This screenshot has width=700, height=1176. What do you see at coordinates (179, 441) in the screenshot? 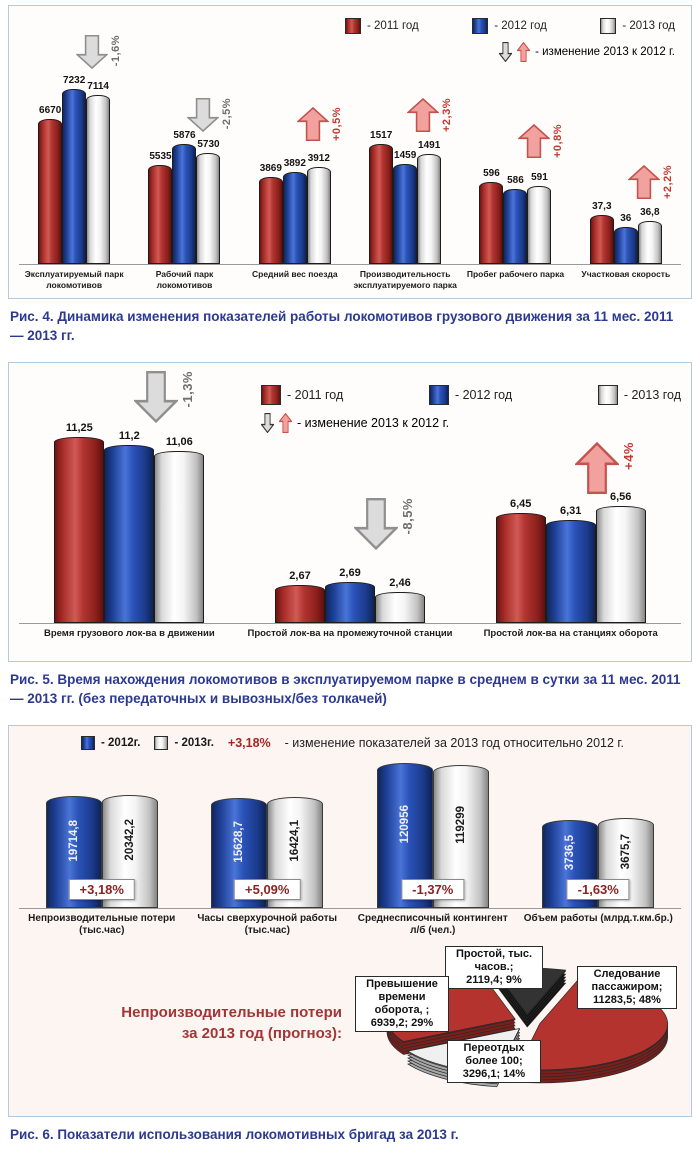
I see `bar-value-label: 11,06` at bounding box center [179, 441].